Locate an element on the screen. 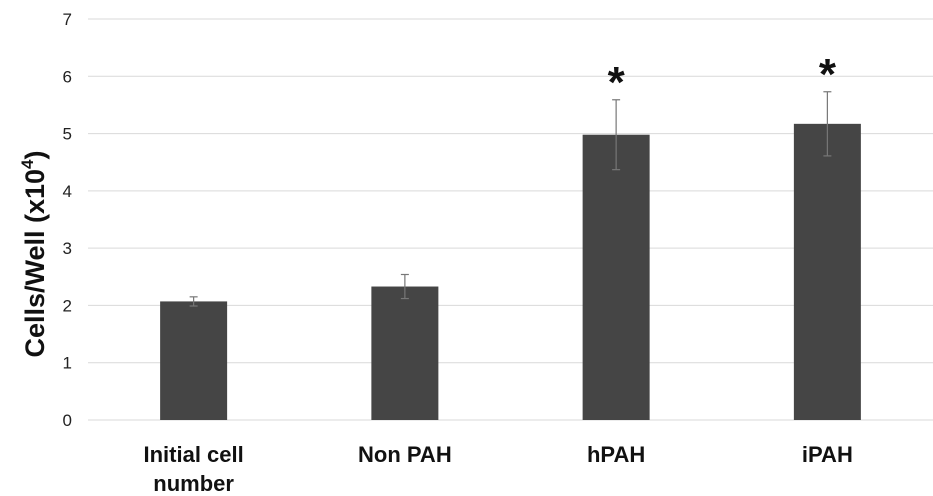 The height and width of the screenshot is (496, 933). y-axis-label-main: Cells/Well (x10 is located at coordinates (35, 263).